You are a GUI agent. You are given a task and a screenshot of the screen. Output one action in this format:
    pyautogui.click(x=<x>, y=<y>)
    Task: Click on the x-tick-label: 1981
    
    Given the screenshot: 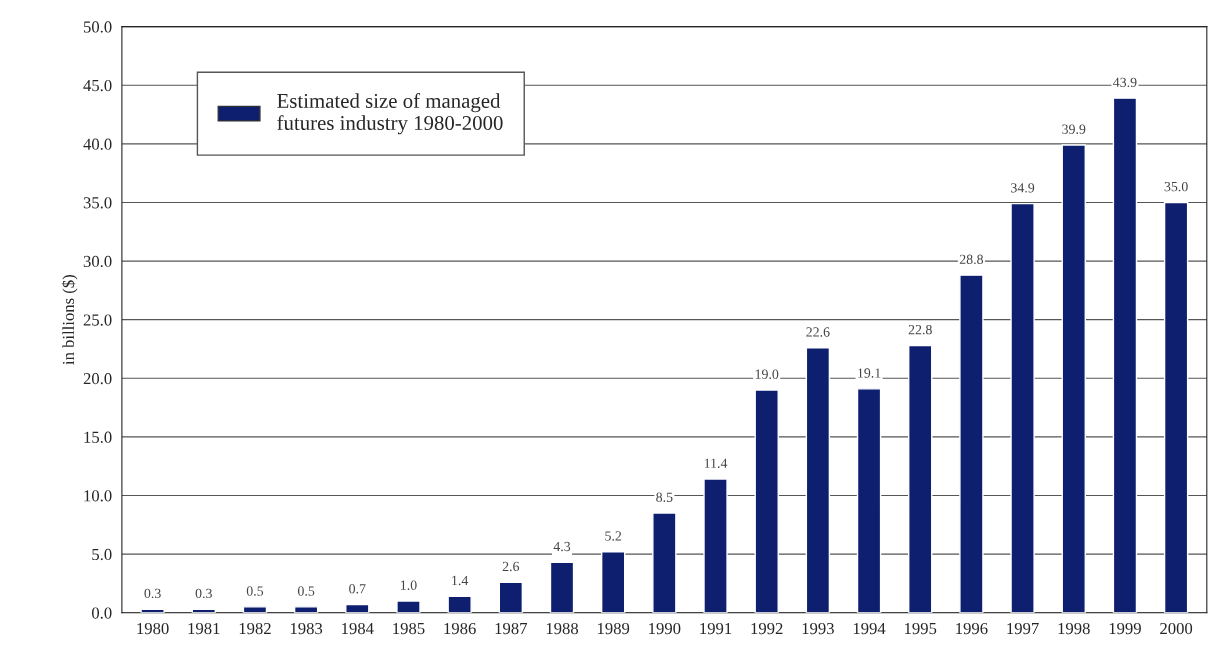 What is the action you would take?
    pyautogui.click(x=204, y=628)
    